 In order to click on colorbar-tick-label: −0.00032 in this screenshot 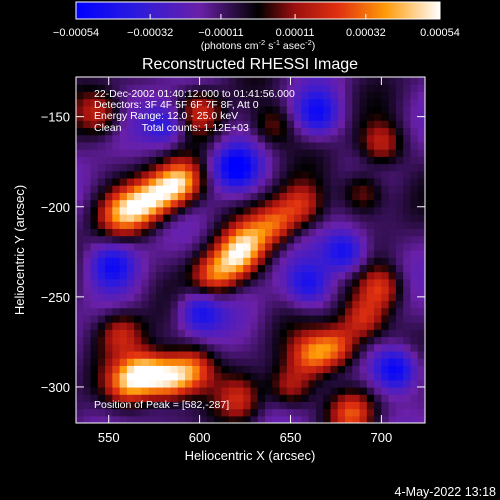, I will do `click(150, 33)`.